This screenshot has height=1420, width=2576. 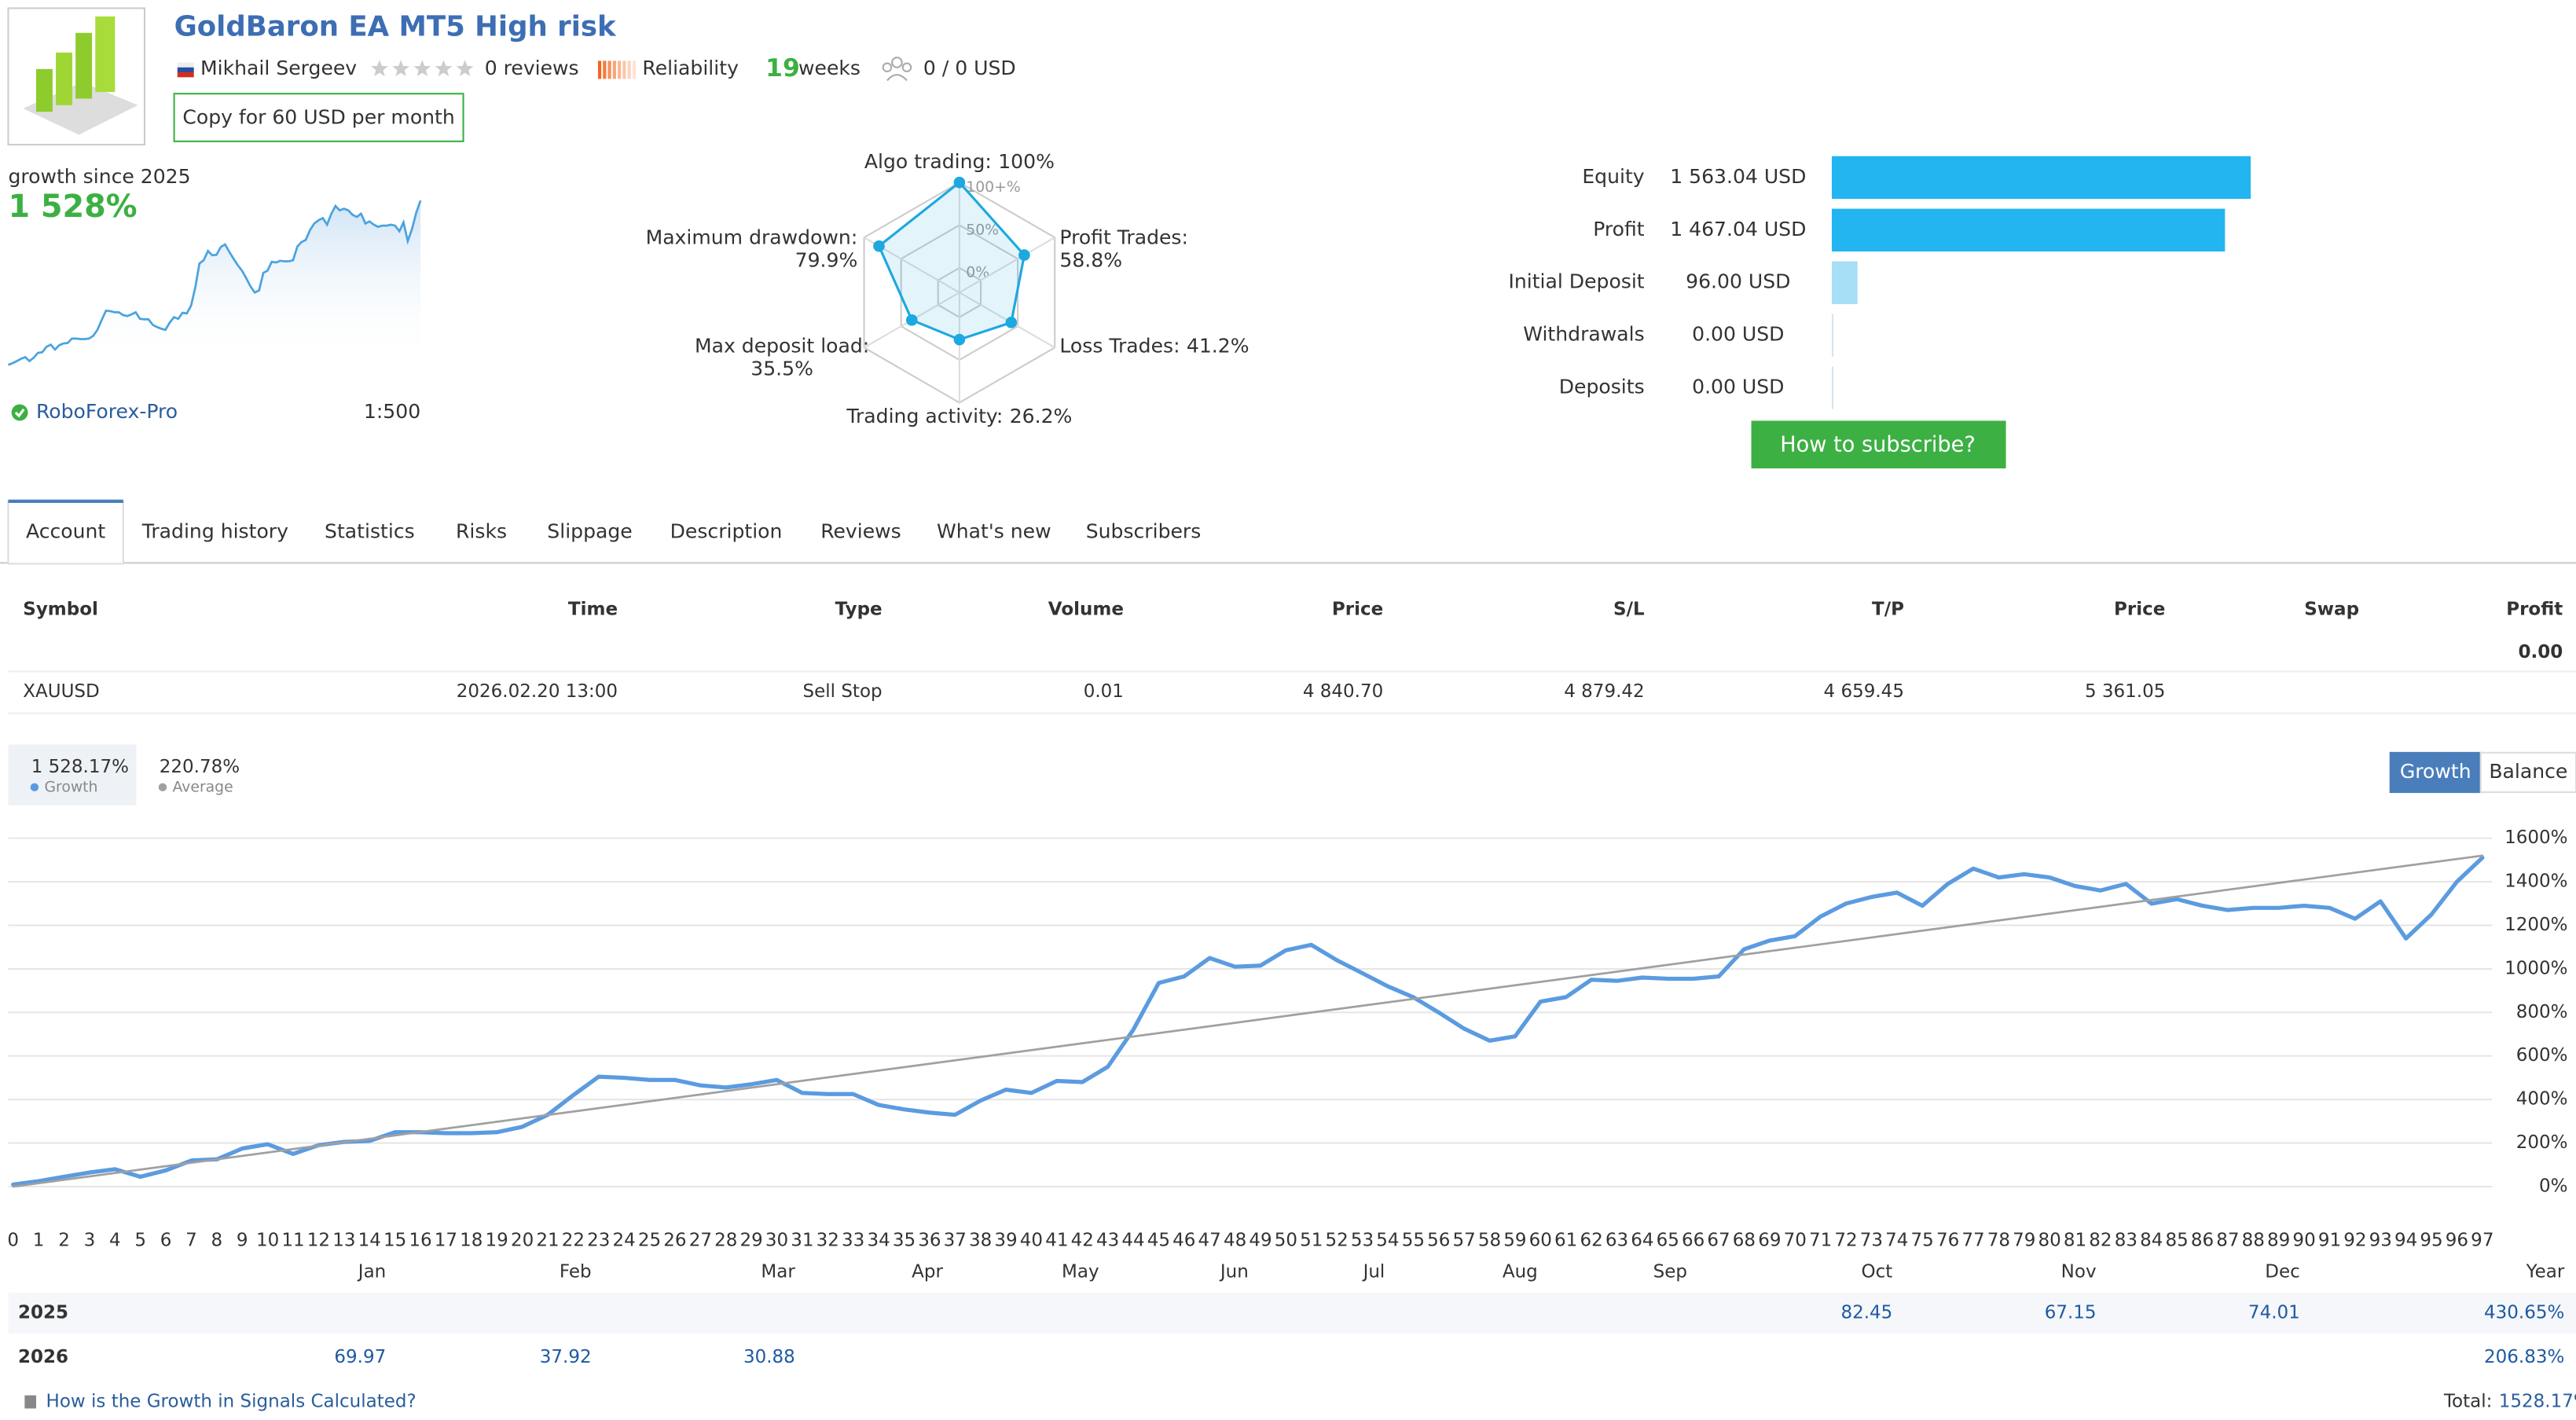 I want to click on x-tick-label: 47, so click(x=1210, y=1241).